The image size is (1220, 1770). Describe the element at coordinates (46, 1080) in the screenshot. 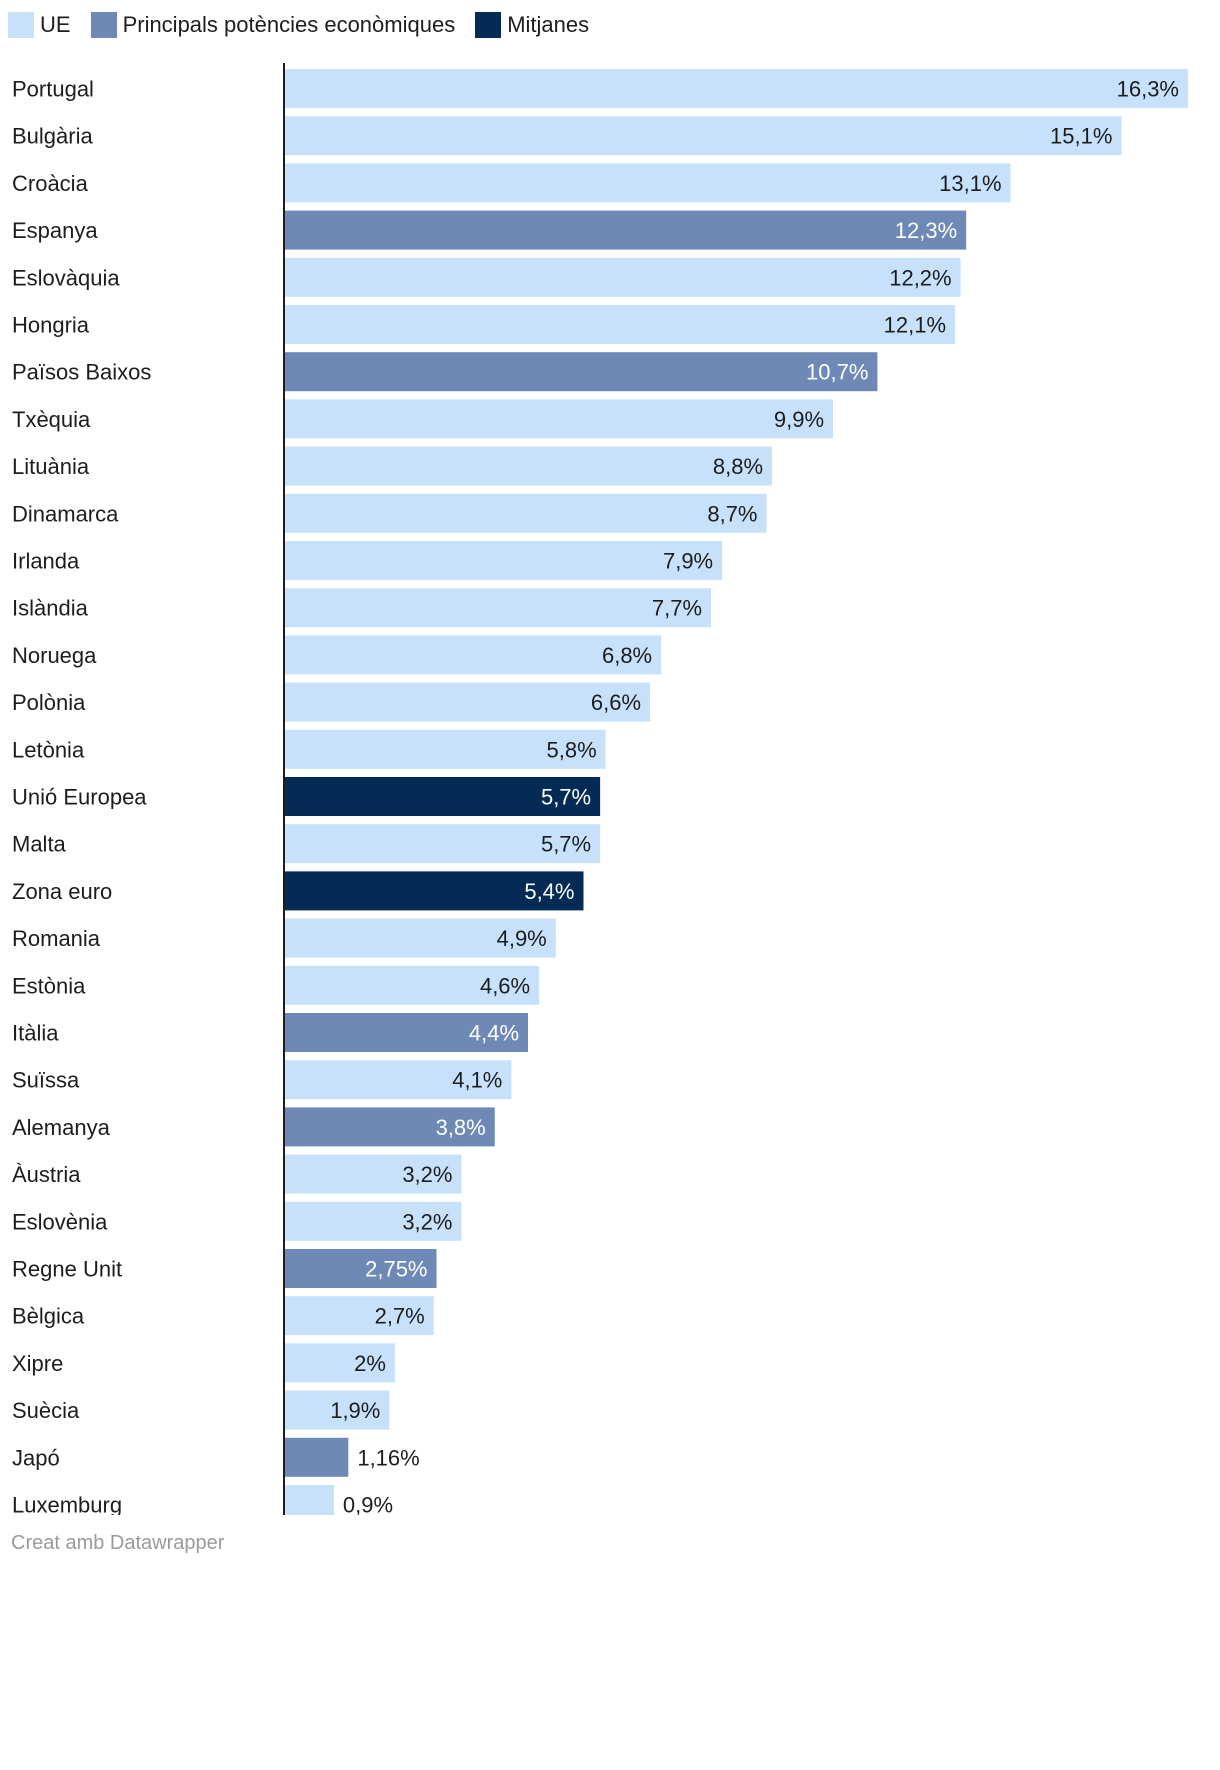

I see `category-label: Suïssa` at that location.